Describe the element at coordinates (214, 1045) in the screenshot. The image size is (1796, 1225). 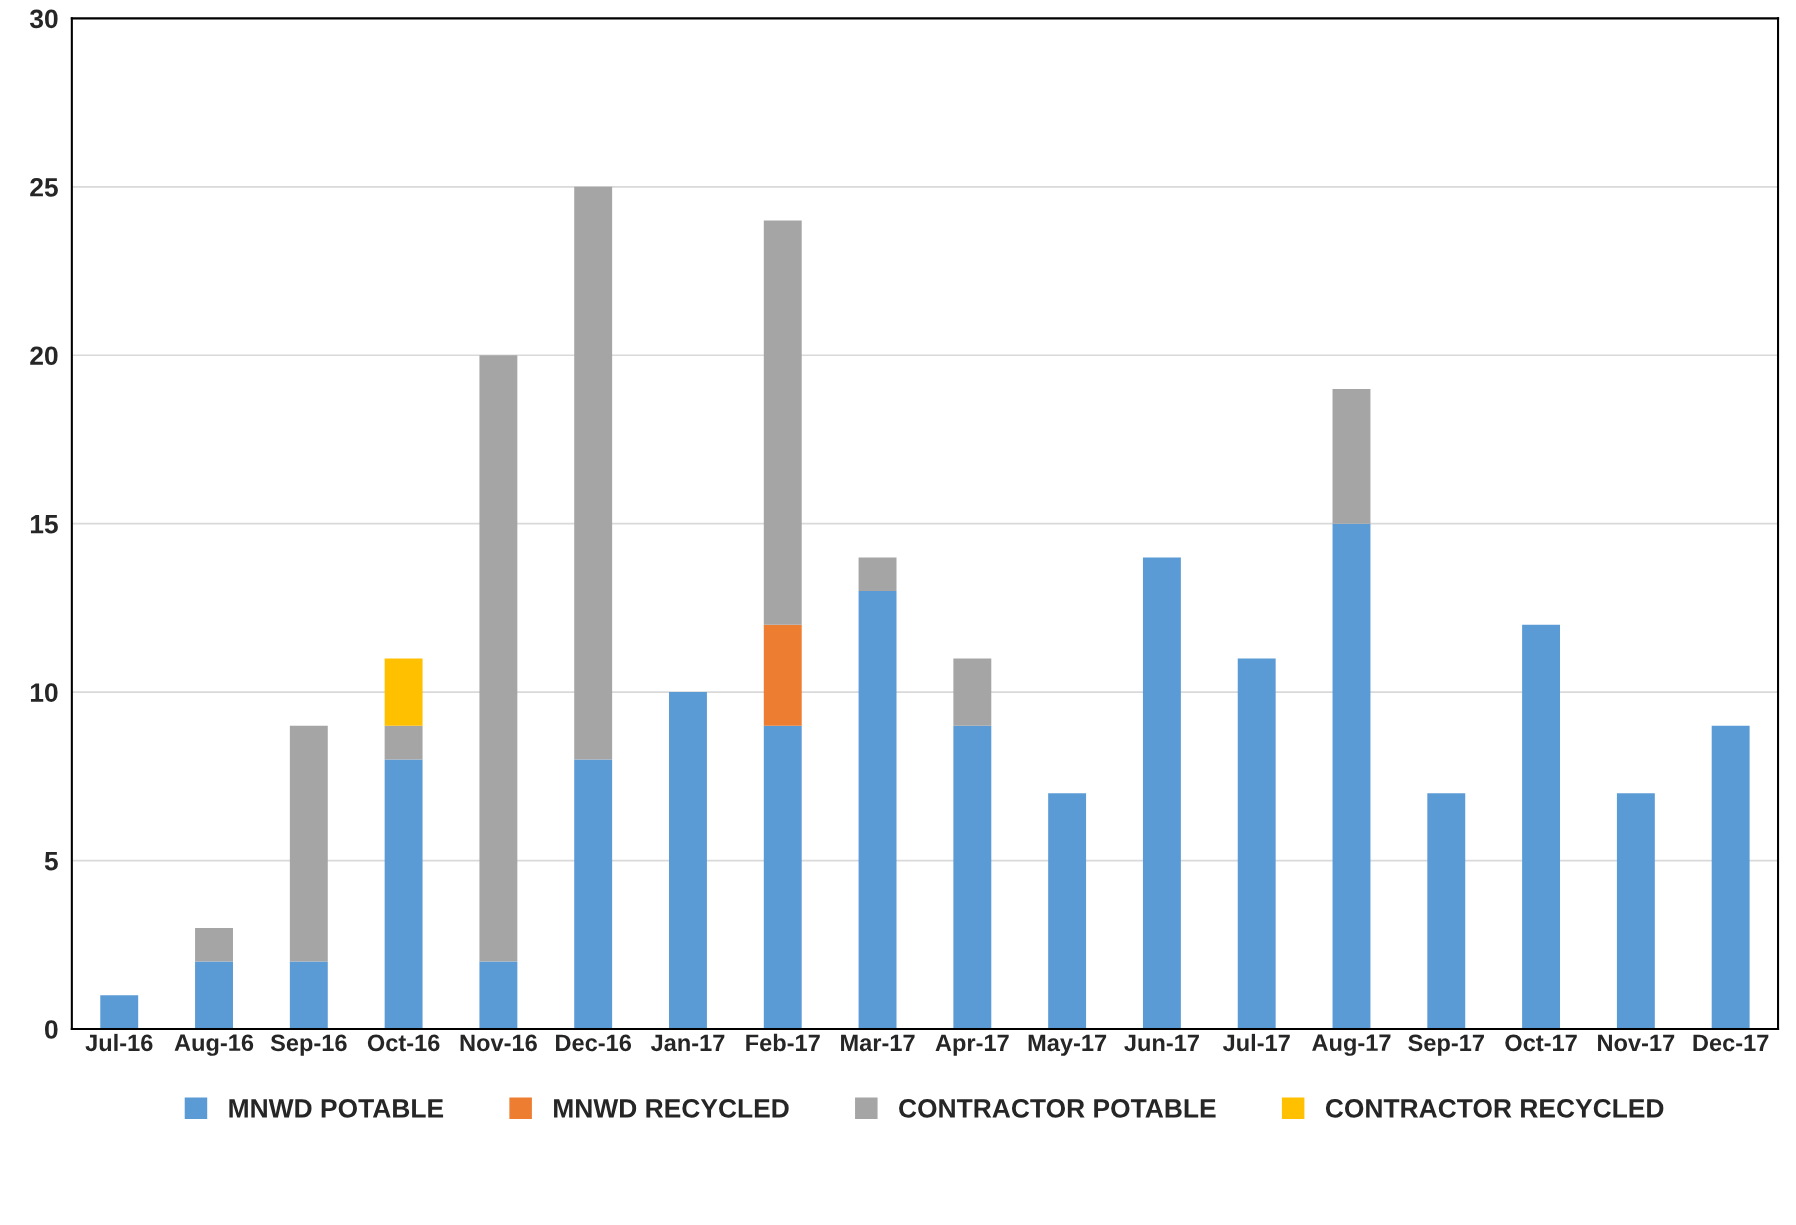
I see `x-tick-label: Aug-16` at that location.